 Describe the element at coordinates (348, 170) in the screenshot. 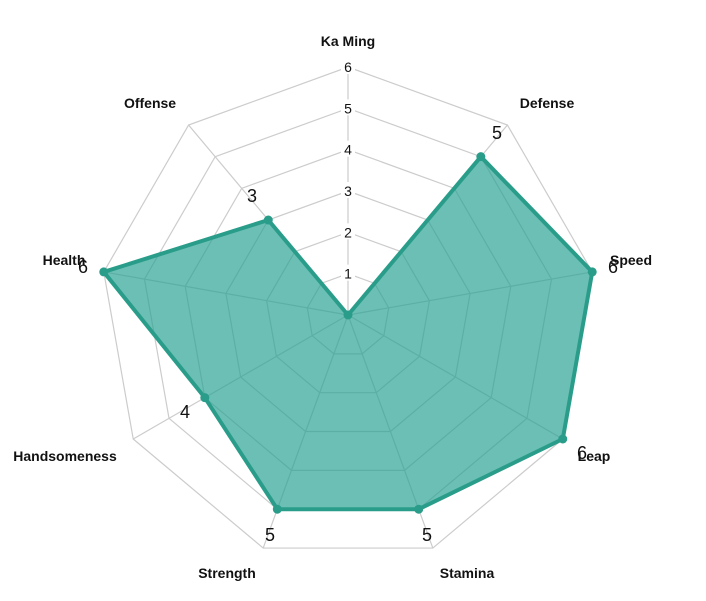

I see `radial-tick-labels: 1 2 3 4 5 6` at that location.